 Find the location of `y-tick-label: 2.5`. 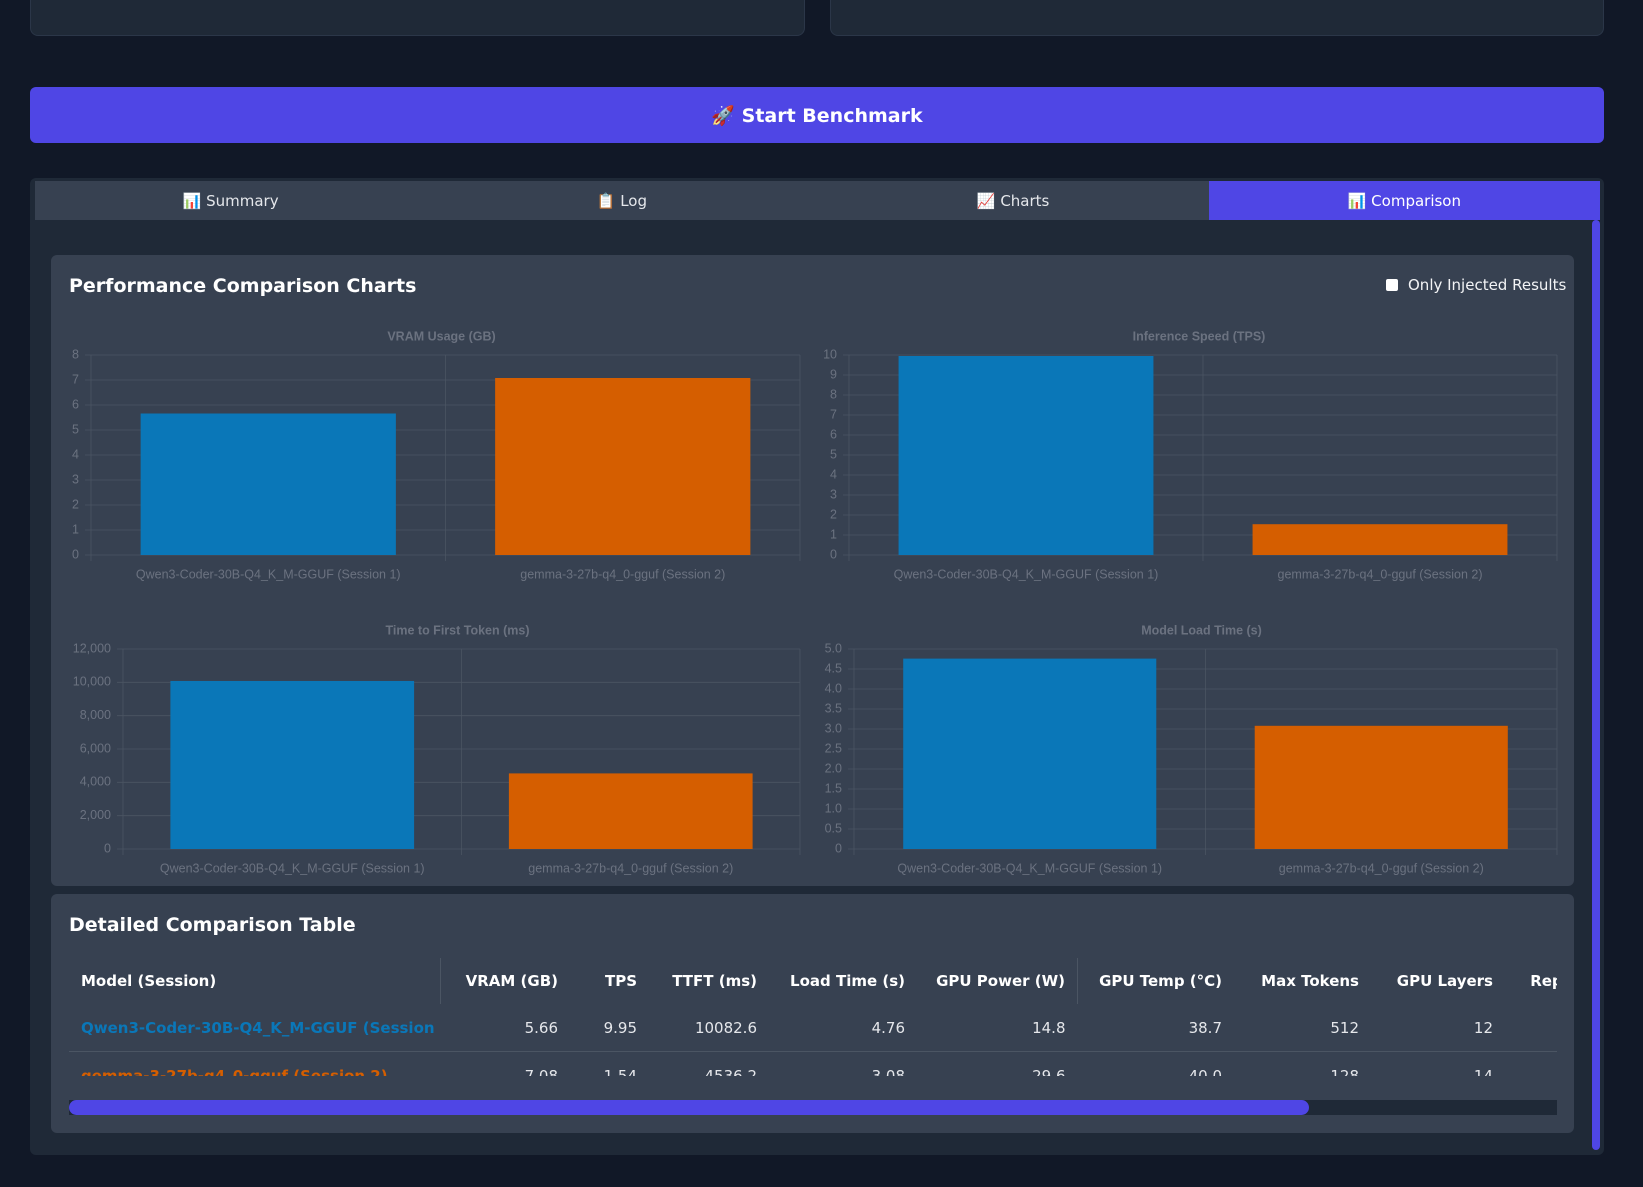

y-tick-label: 2.5 is located at coordinates (833, 748).